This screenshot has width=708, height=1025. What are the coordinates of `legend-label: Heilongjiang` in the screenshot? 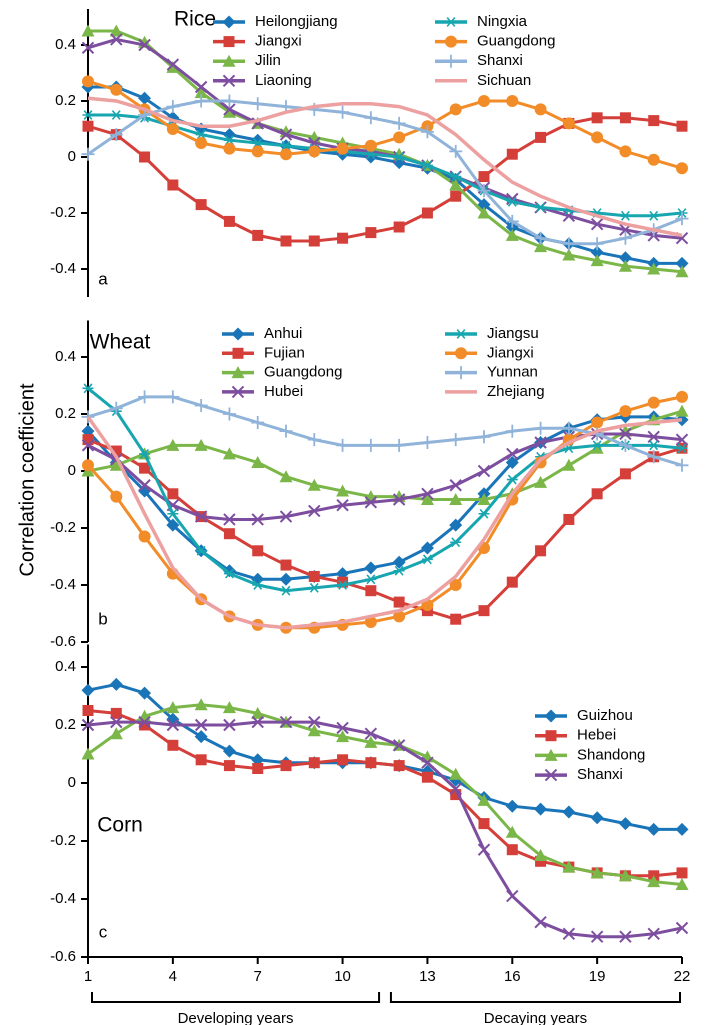 It's located at (296, 21).